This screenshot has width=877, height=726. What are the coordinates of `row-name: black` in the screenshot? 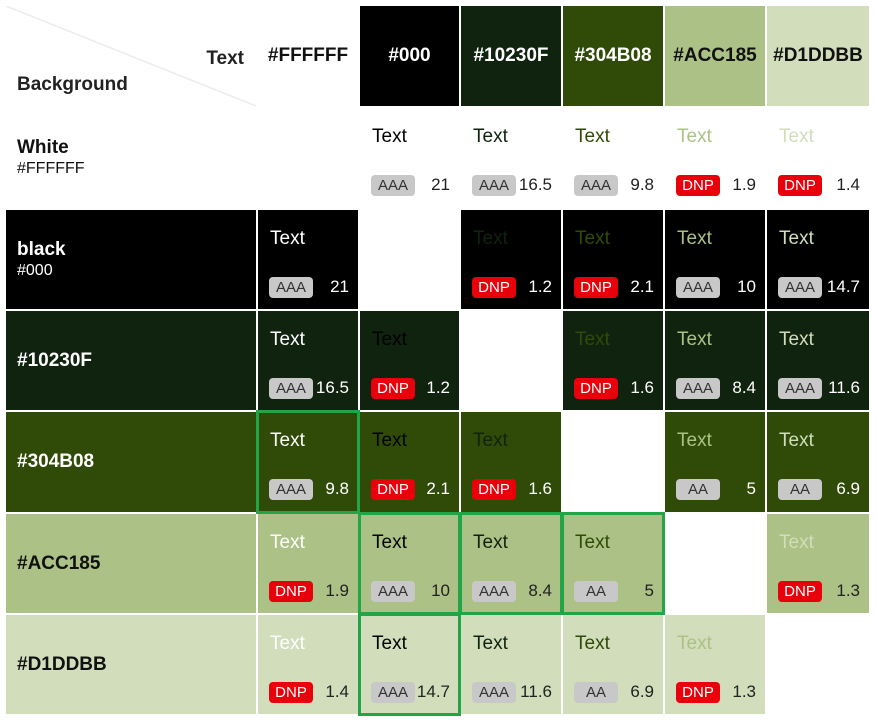 It's located at (41, 249).